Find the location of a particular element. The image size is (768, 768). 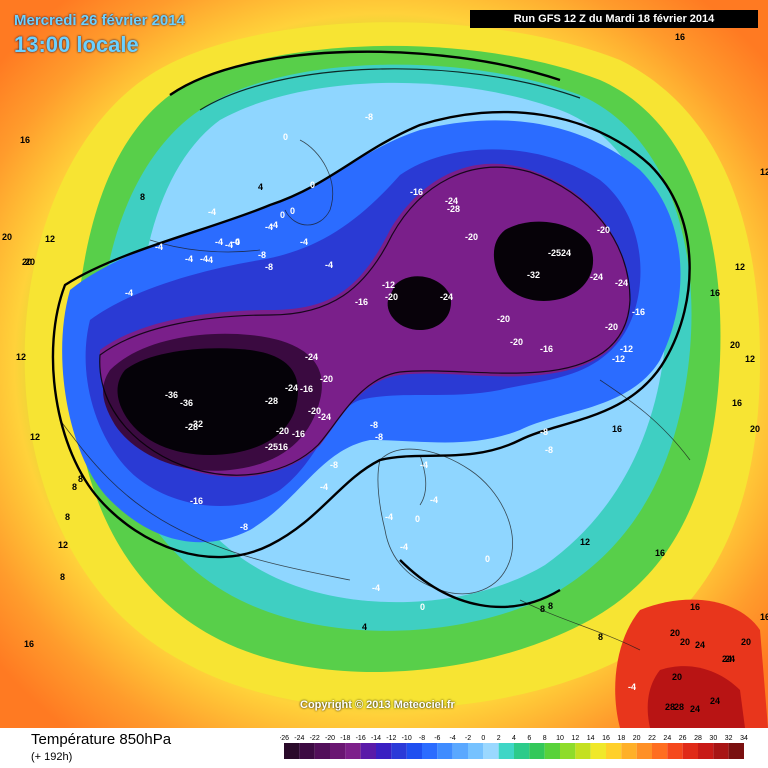

isotherm-value-label: 28 is located at coordinates (670, 707).